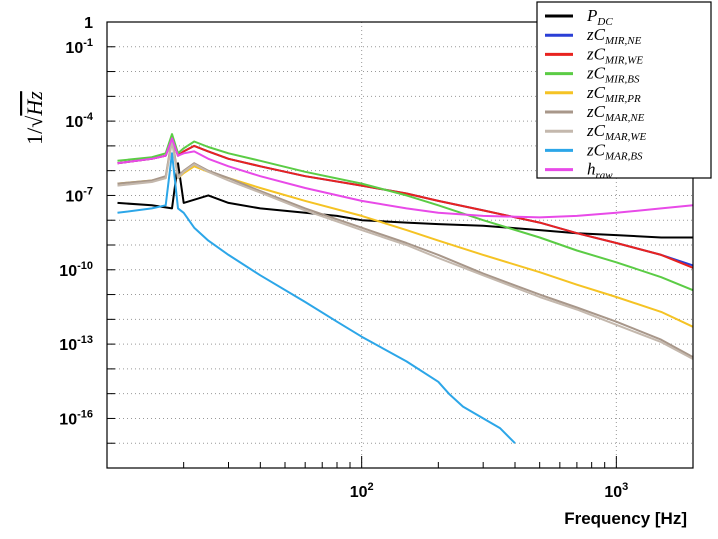  I want to click on legend-box, so click(624, 90).